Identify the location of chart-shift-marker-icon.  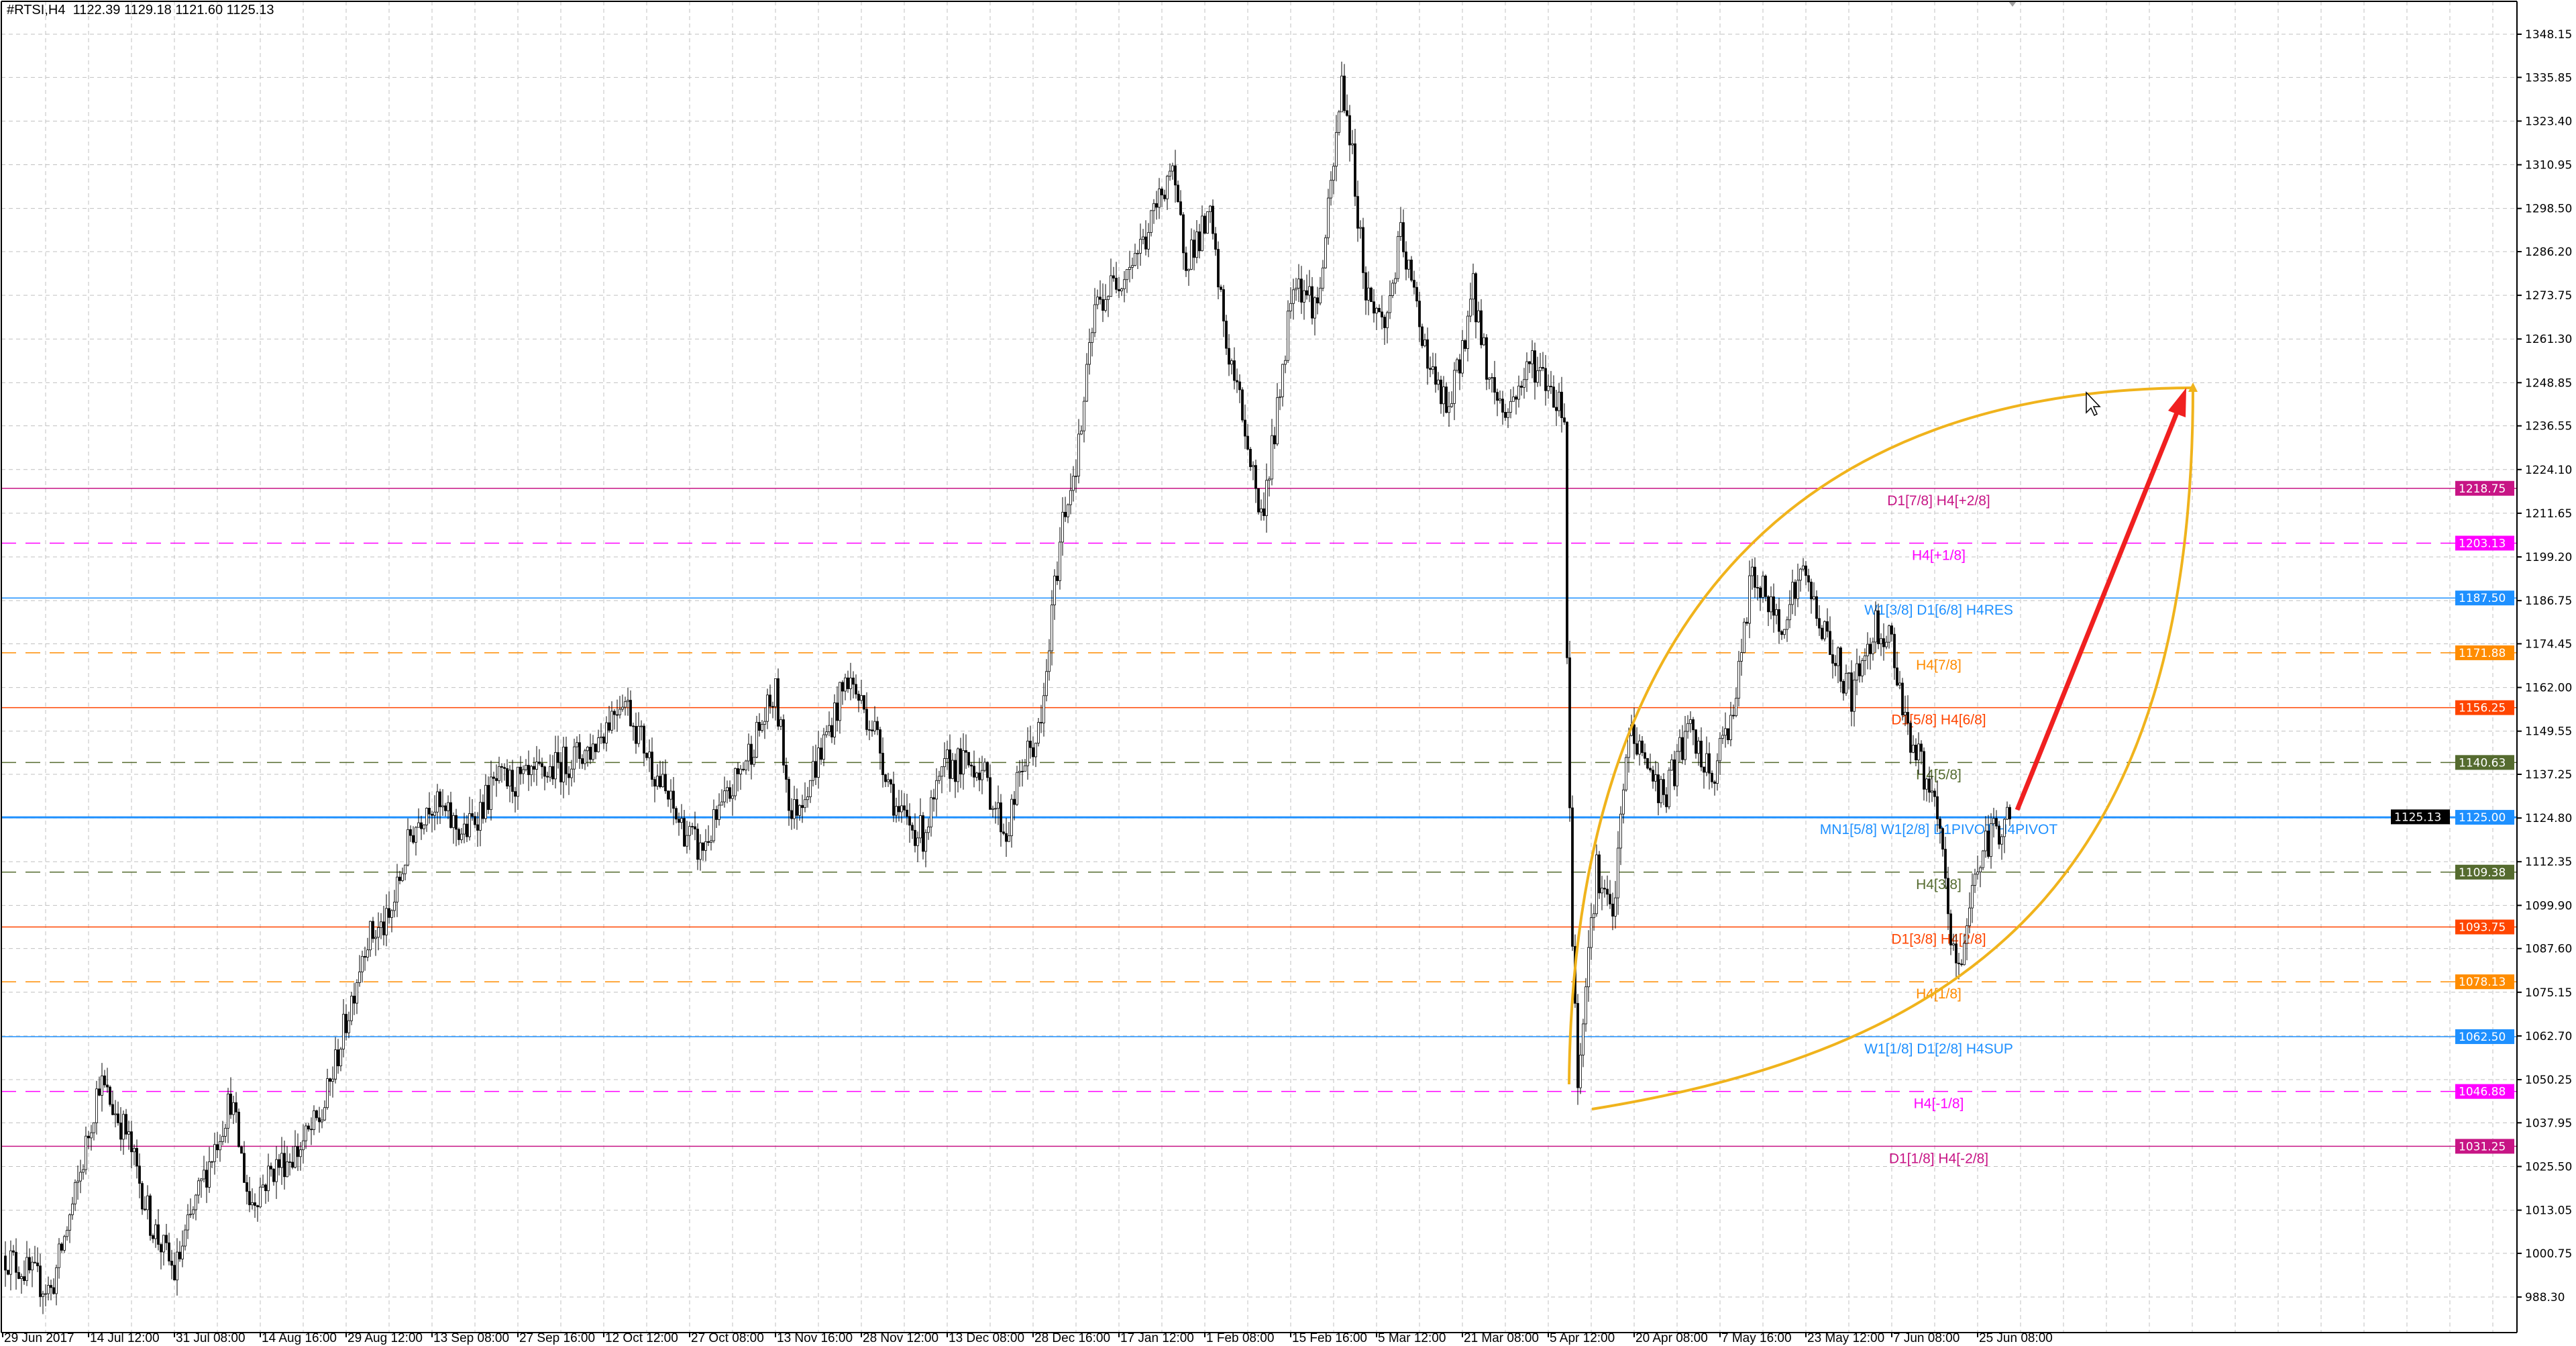
(2012, 4).